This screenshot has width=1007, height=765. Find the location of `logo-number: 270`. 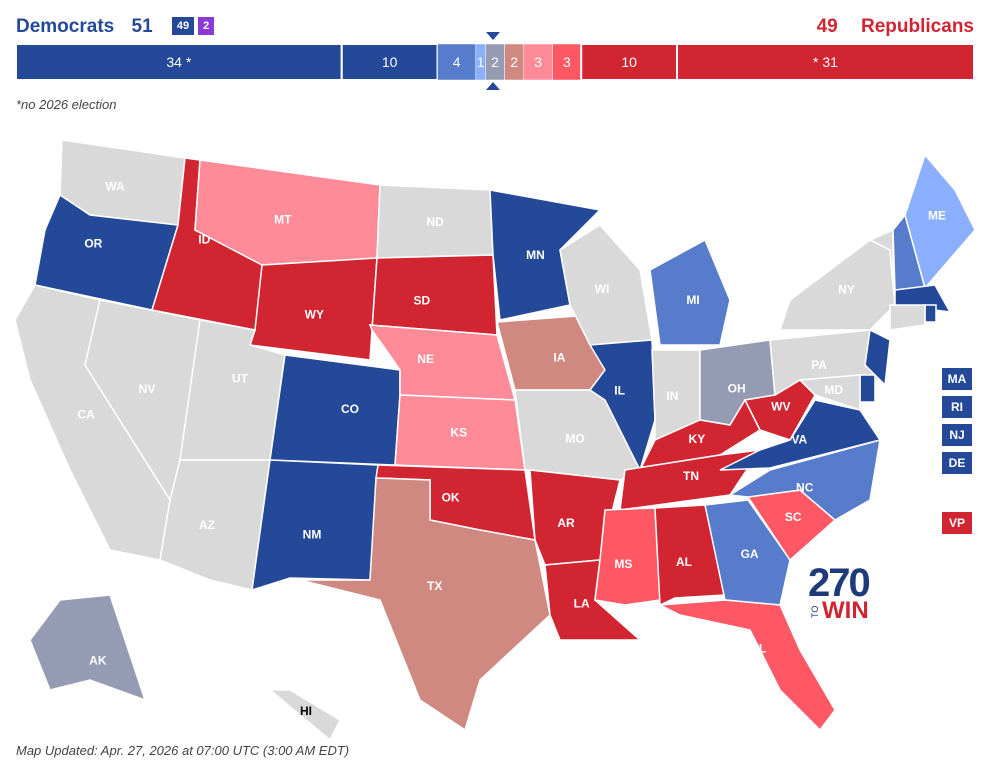

logo-number: 270 is located at coordinates (838, 583).